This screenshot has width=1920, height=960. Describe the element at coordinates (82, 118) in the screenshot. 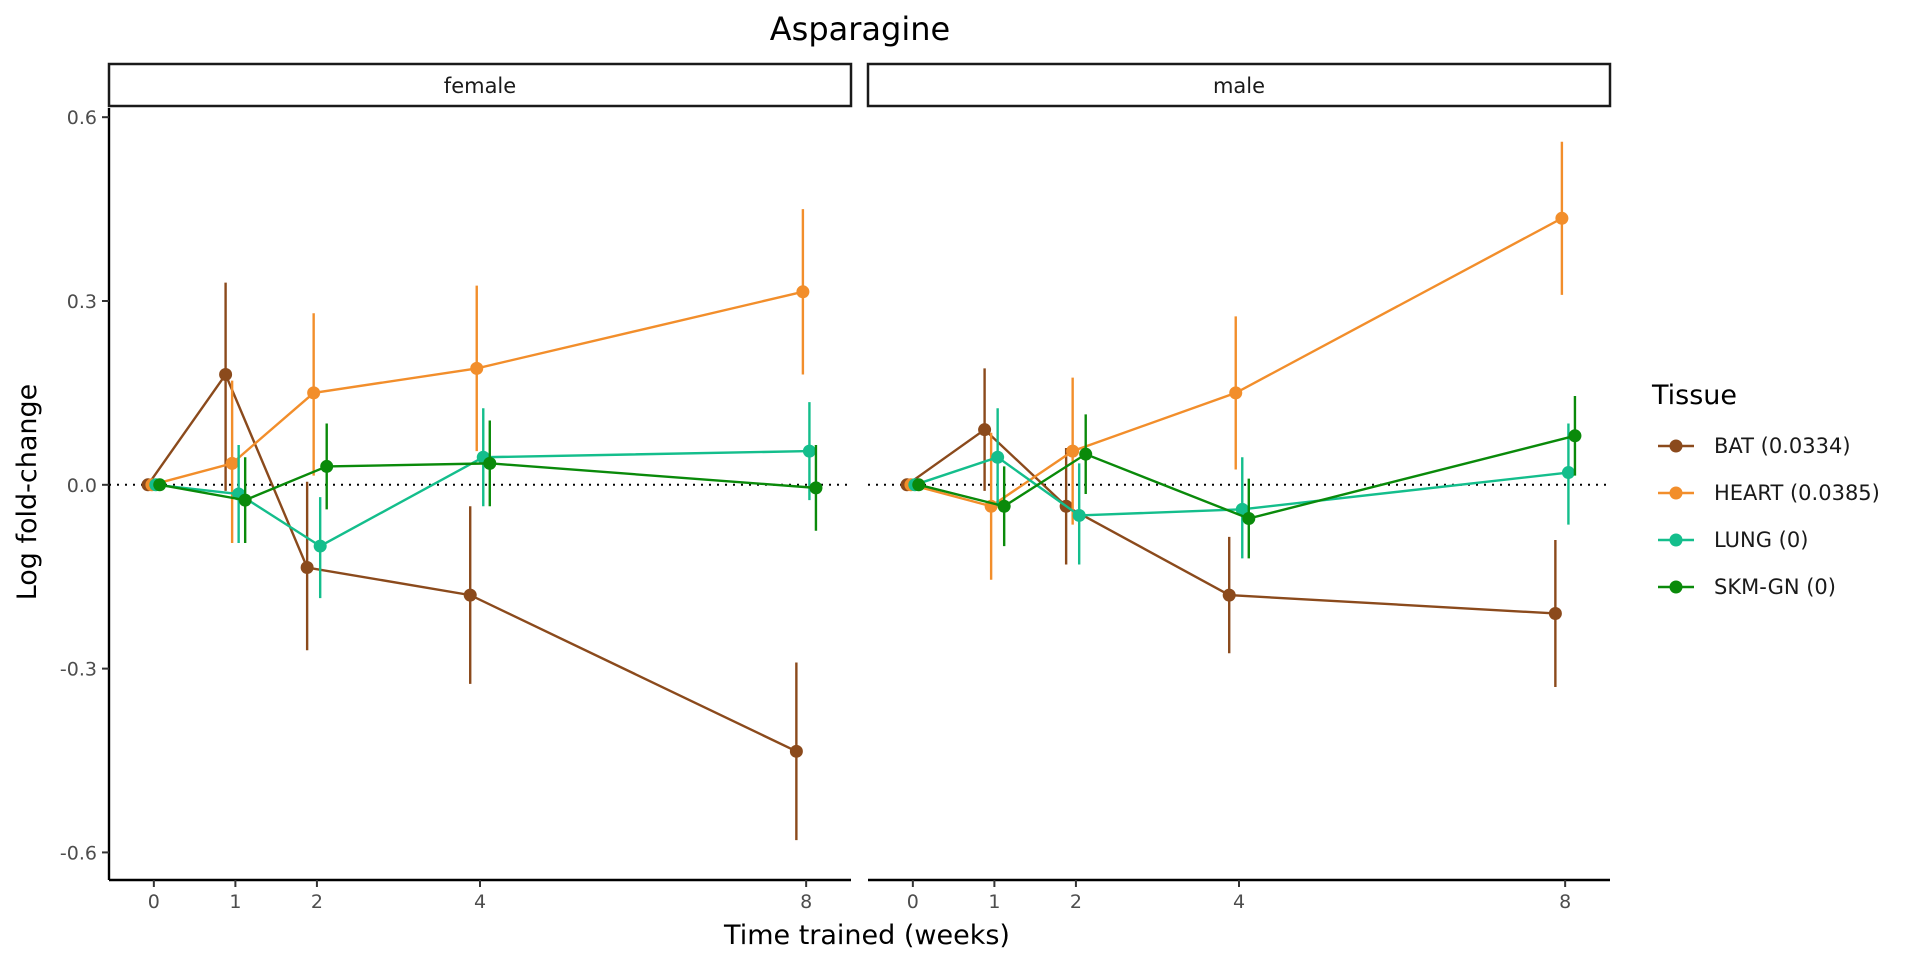

I see `y-tick-label: 0.6` at that location.